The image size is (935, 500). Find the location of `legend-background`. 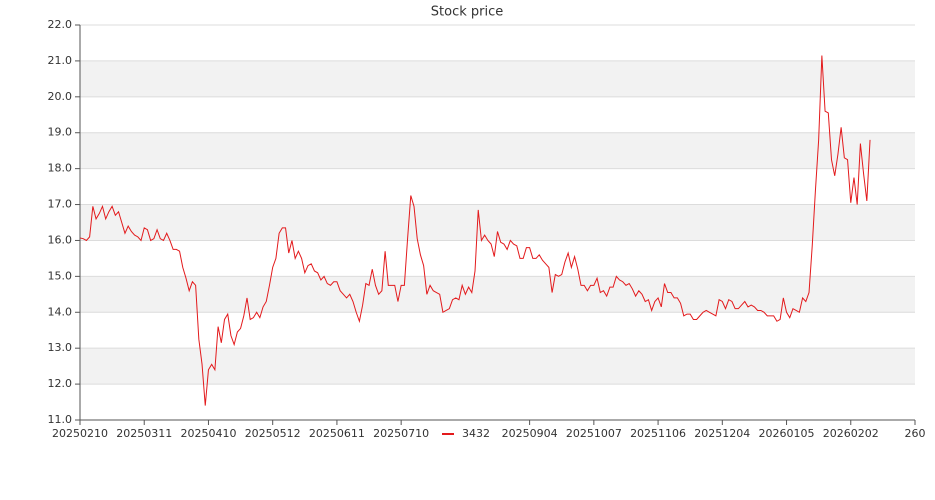

legend-background is located at coordinates (466, 434).